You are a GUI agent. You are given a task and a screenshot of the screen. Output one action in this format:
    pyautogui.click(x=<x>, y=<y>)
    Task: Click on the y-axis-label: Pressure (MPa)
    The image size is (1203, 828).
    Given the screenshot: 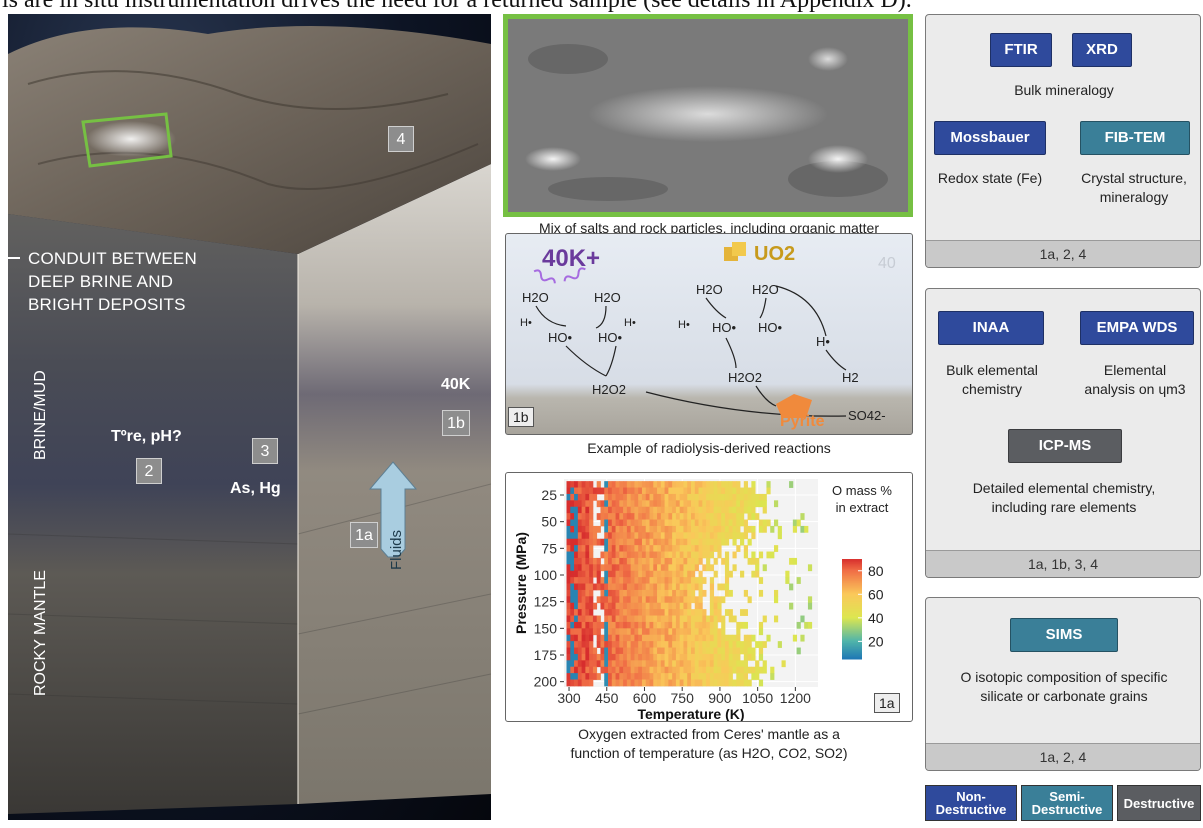 What is the action you would take?
    pyautogui.click(x=521, y=583)
    